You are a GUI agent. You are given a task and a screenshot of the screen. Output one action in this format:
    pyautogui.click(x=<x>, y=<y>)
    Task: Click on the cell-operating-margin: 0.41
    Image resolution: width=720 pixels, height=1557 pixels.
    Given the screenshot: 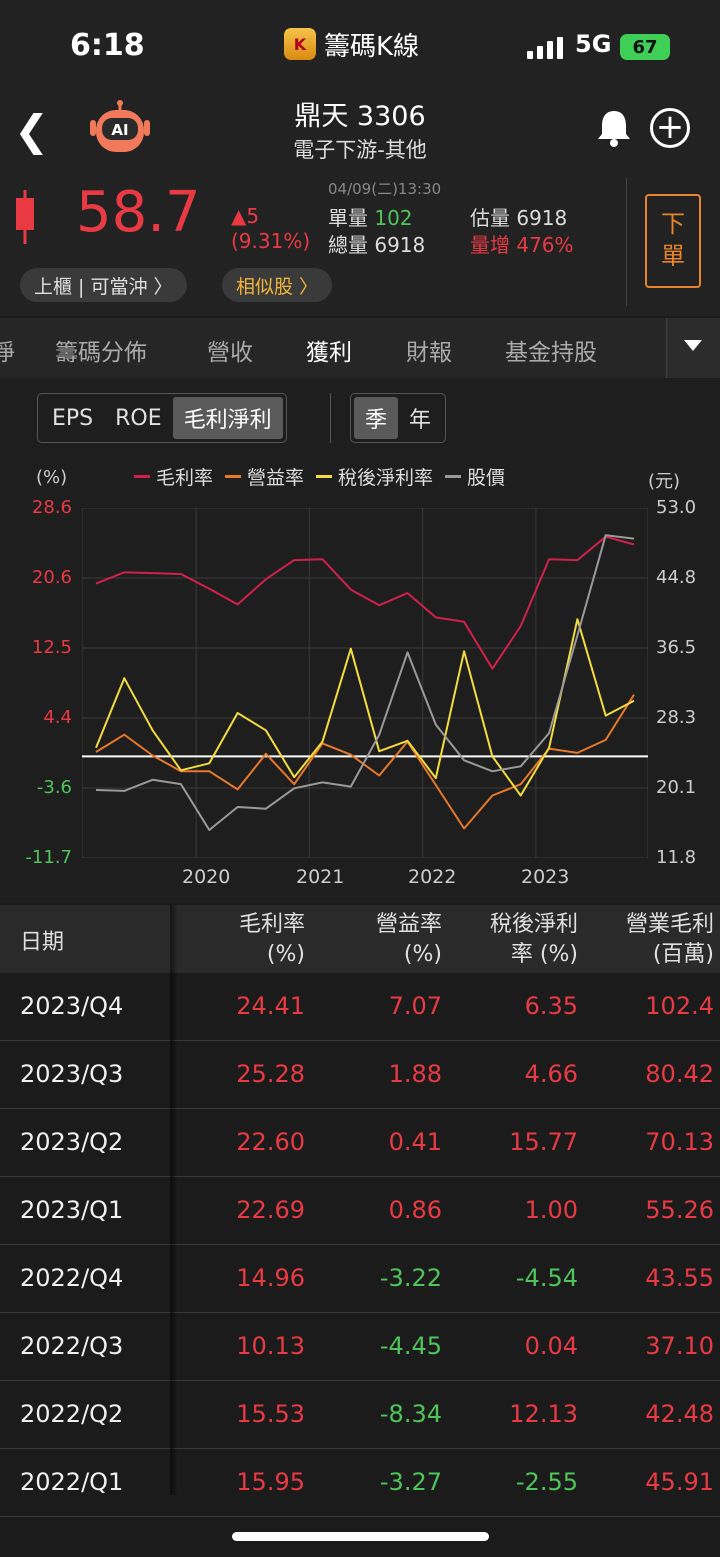 What is the action you would take?
    pyautogui.click(x=415, y=1142)
    